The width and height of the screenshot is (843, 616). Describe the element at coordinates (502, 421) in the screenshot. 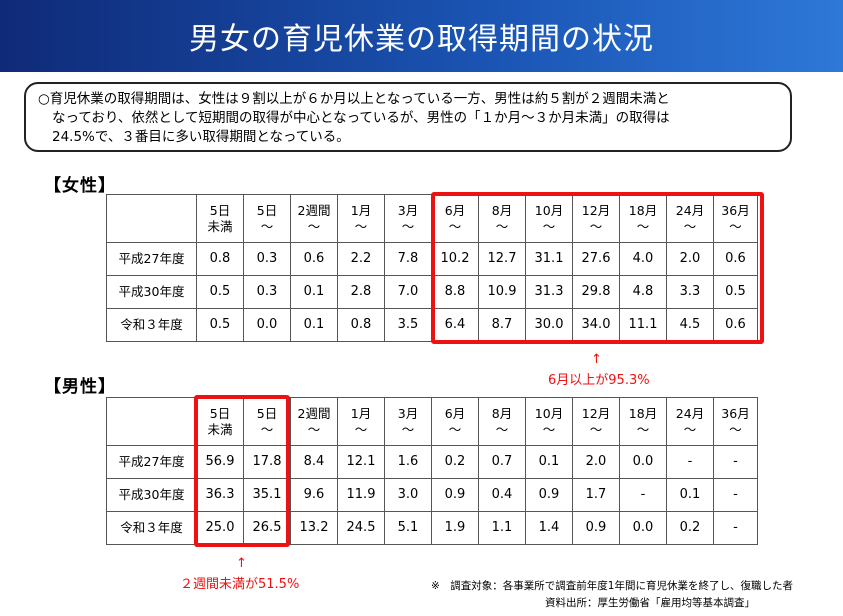

I see `male-col-header: 8月～` at that location.